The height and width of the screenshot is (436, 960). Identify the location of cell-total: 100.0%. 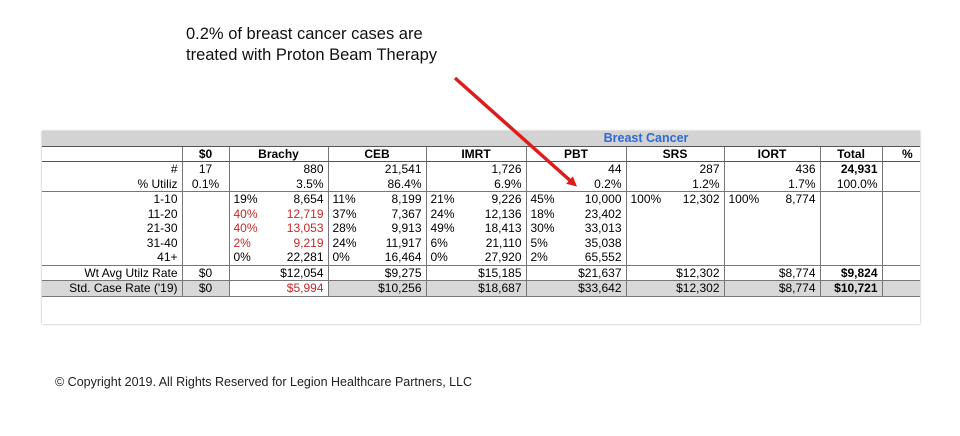
(851, 184).